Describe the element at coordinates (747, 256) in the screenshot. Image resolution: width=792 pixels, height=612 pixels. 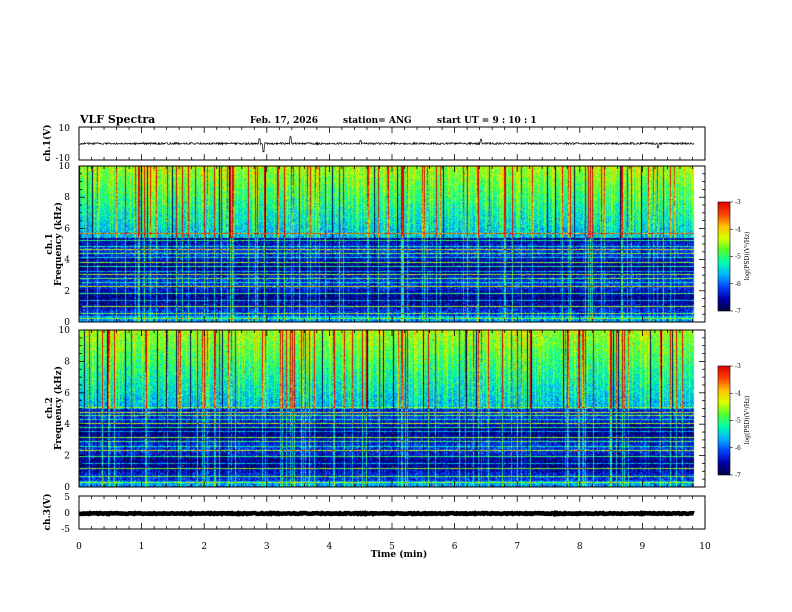
I see `ch1-colorbar-label: log(PSD)(V²/Hz)` at that location.